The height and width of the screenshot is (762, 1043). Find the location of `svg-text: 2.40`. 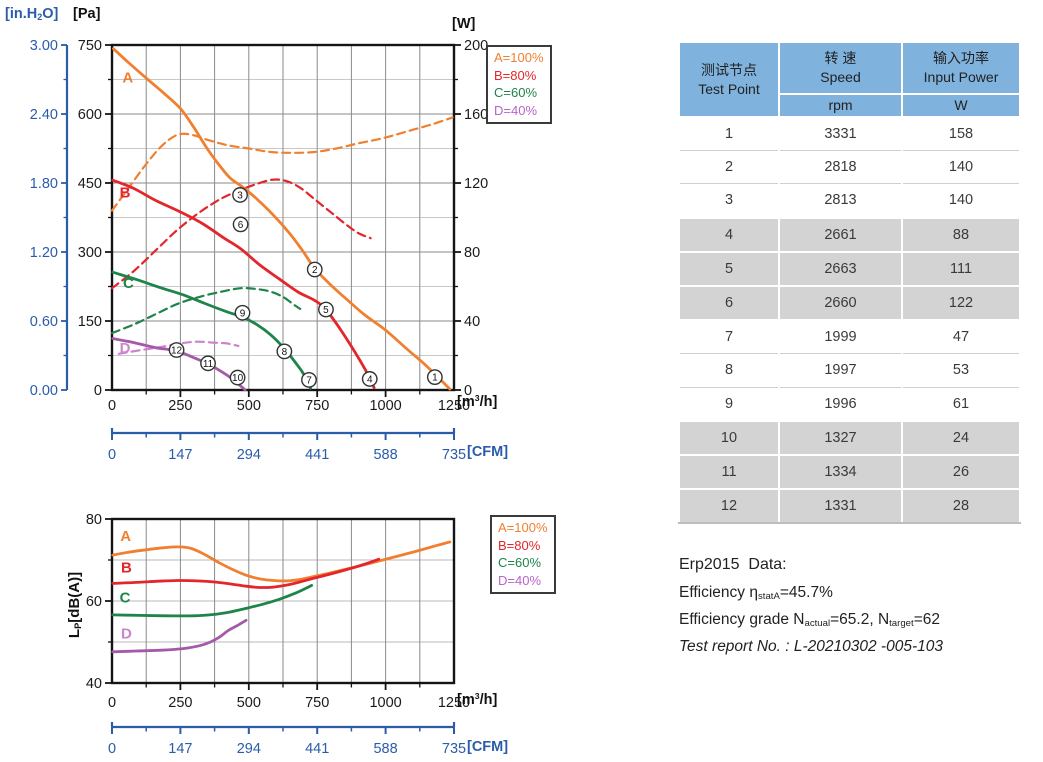

svg-text: 2.40 is located at coordinates (44, 115).